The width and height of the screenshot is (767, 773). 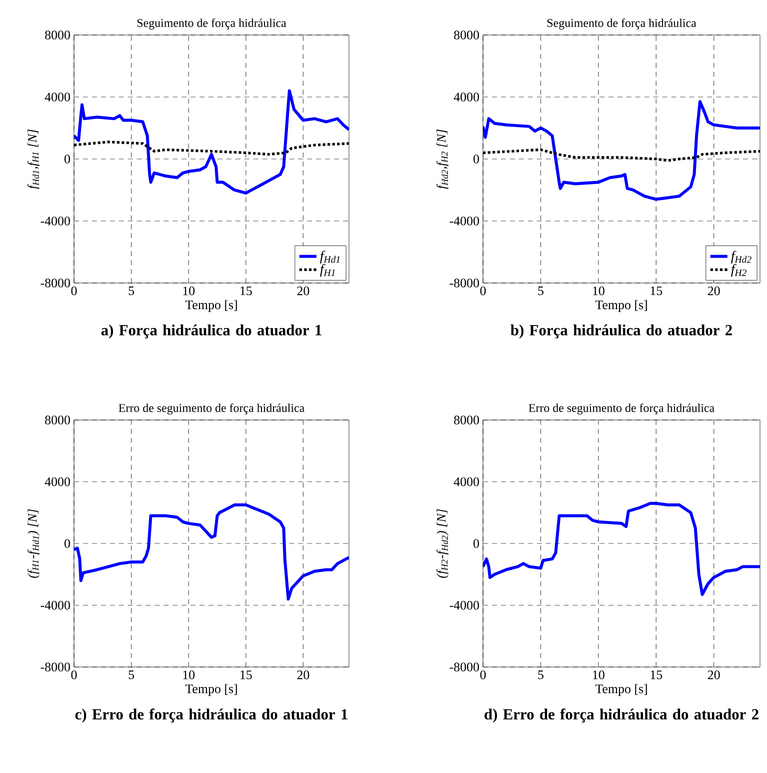 What do you see at coordinates (34, 543) in the screenshot?
I see `y-axis-title: (f$_{H1}$-f$_{Hd1}$) [N]` at bounding box center [34, 543].